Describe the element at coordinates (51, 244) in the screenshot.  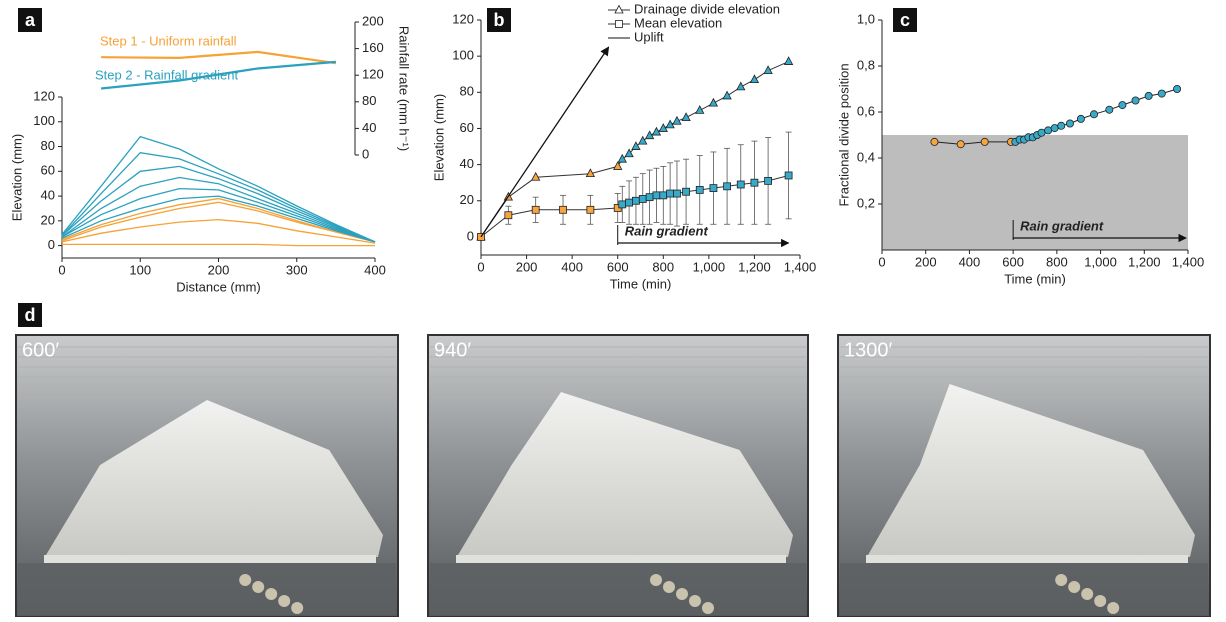
I see `y-tick-label: 0` at that location.